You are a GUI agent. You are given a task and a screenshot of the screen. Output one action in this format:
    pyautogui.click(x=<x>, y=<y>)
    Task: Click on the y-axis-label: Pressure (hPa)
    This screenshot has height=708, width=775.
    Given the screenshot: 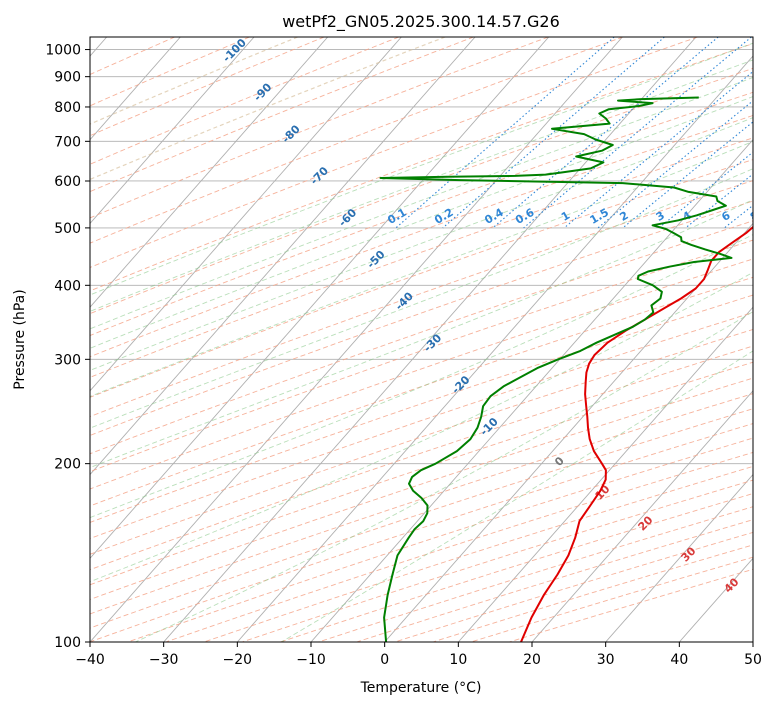 What is the action you would take?
    pyautogui.click(x=20, y=339)
    